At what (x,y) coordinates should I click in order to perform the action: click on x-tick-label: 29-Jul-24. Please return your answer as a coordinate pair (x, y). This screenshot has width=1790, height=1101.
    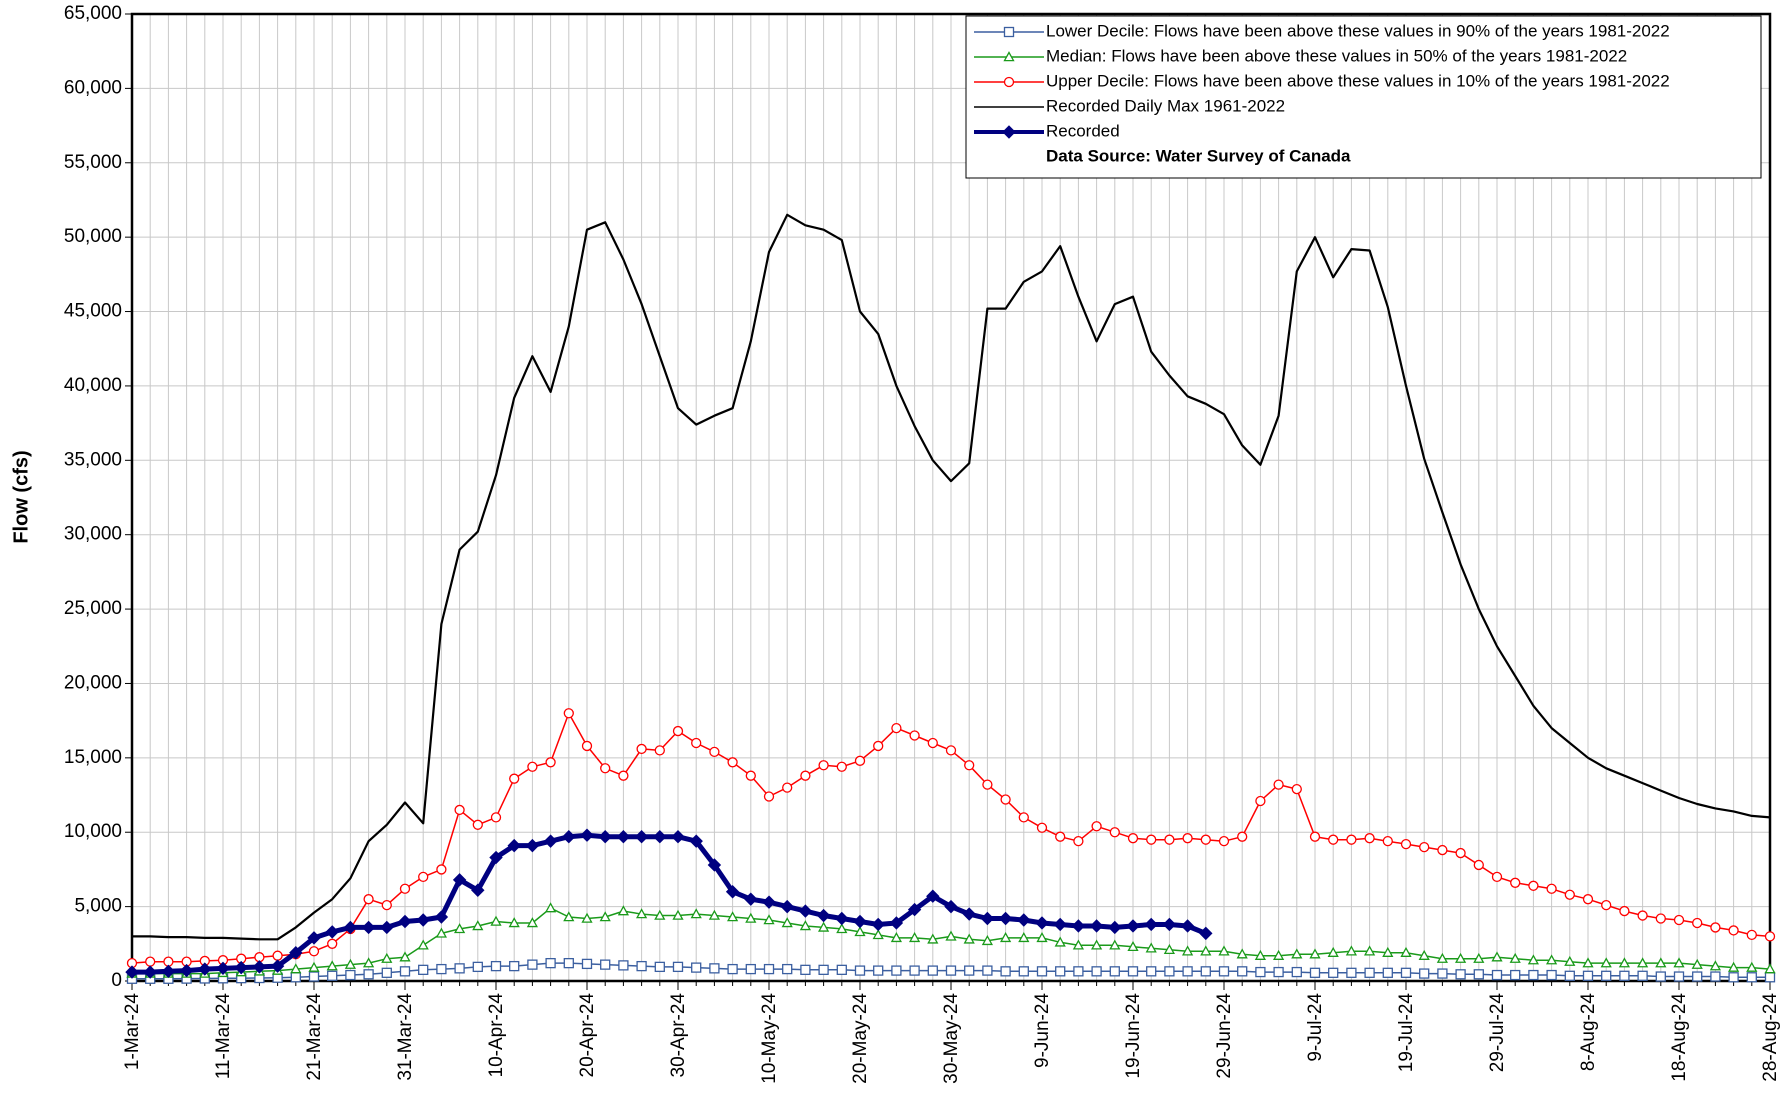
    Looking at the image, I should click on (1497, 1033).